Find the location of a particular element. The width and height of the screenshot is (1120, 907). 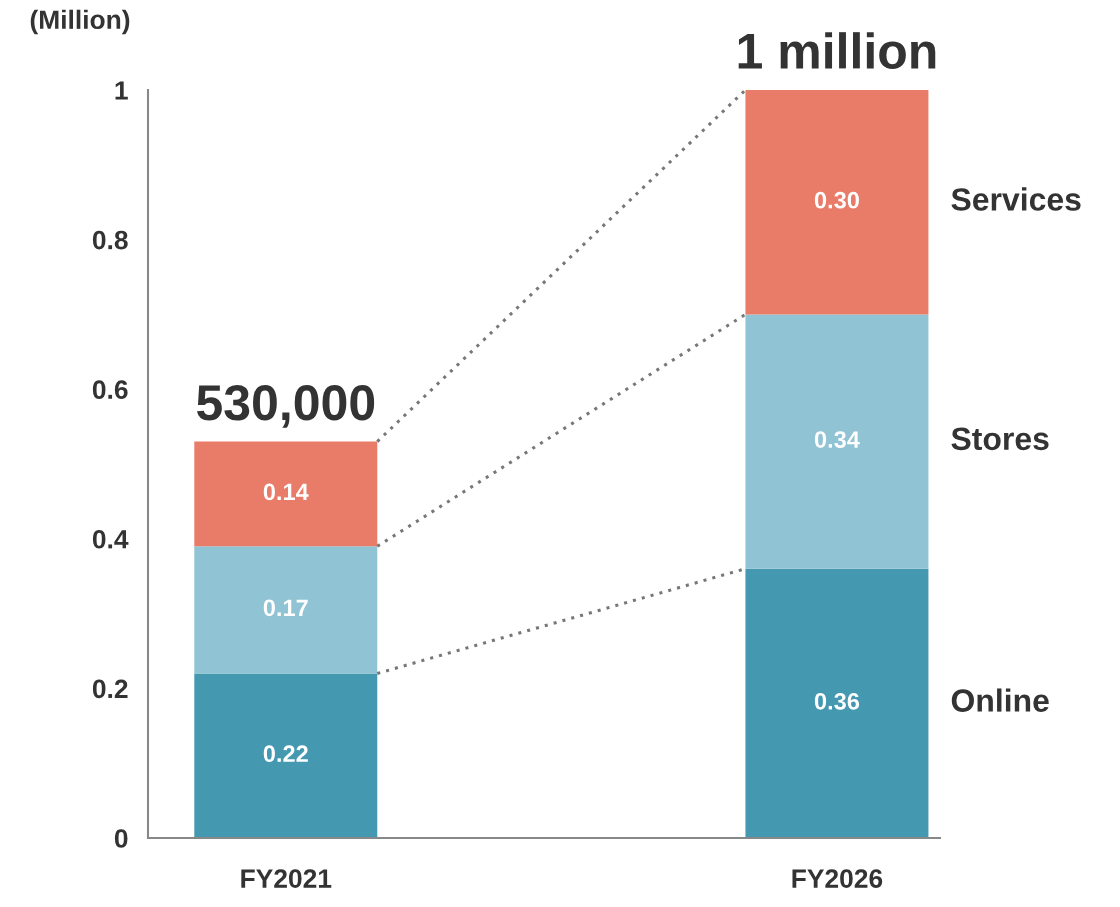

x-tick-label: FY2026 is located at coordinates (837, 878).